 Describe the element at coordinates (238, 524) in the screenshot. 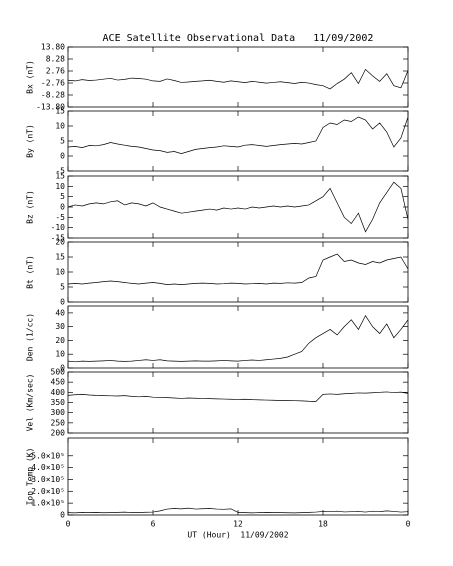

I see `x-tick-label: 12` at that location.